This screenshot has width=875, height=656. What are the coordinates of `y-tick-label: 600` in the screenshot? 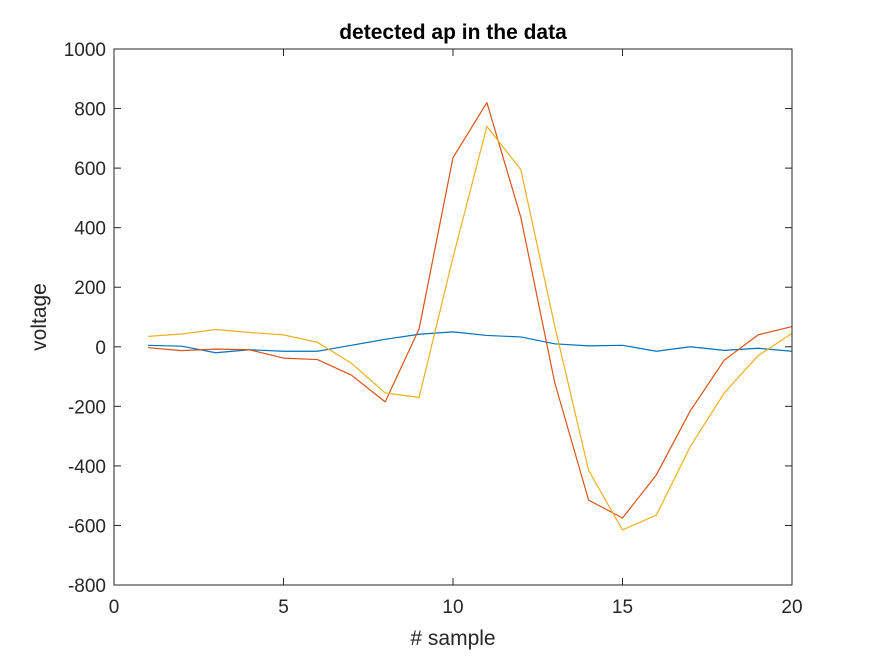 It's located at (90, 169).